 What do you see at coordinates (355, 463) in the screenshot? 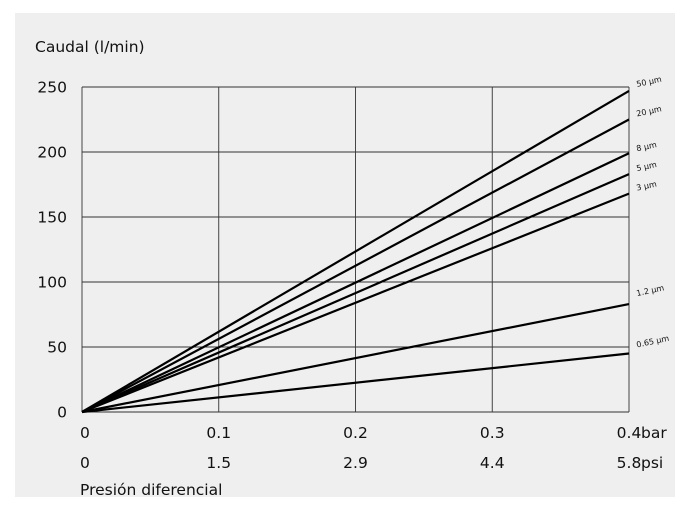
I see `x-tick-label-psi: 2.9` at bounding box center [355, 463].